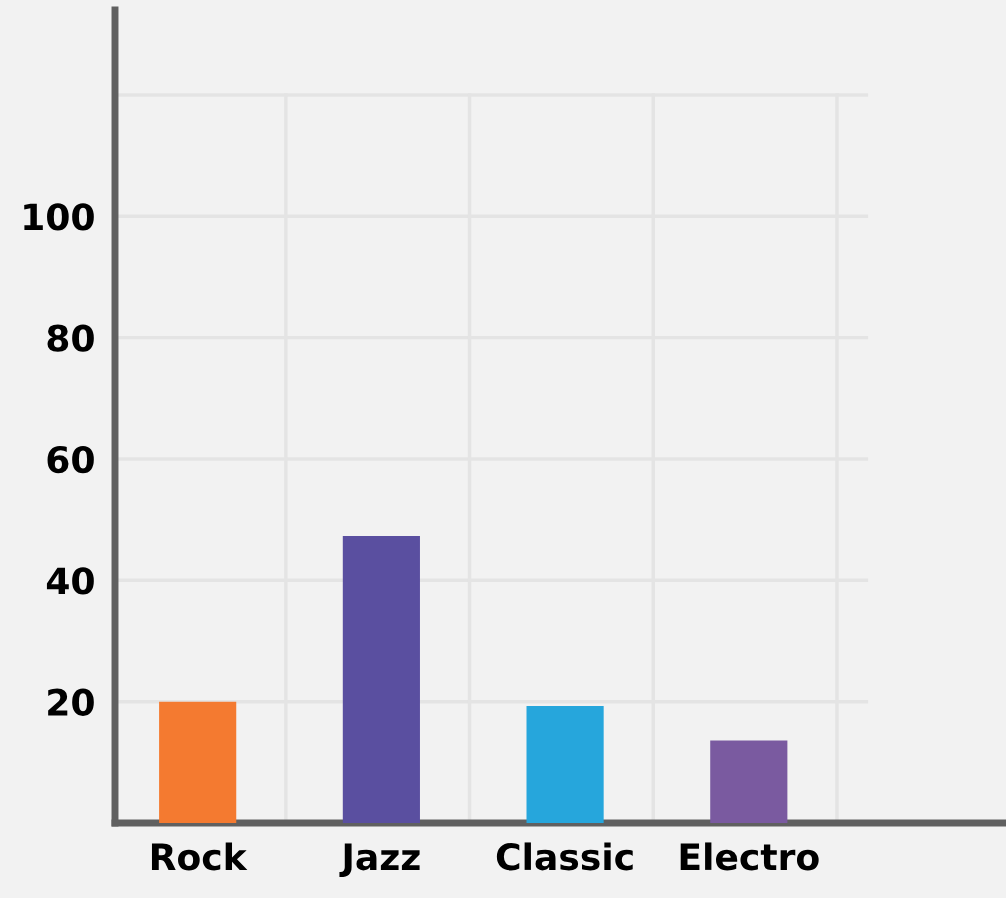  Describe the element at coordinates (70, 581) in the screenshot. I see `y-tick-label: 40` at that location.